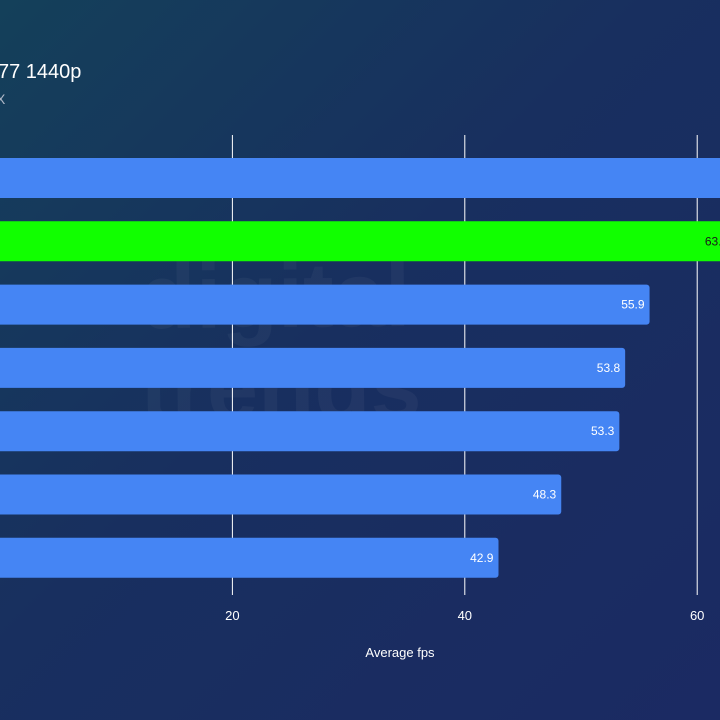 This screenshot has height=720, width=720. Describe the element at coordinates (545, 495) in the screenshot. I see `bar-value-label: 48.3` at that location.